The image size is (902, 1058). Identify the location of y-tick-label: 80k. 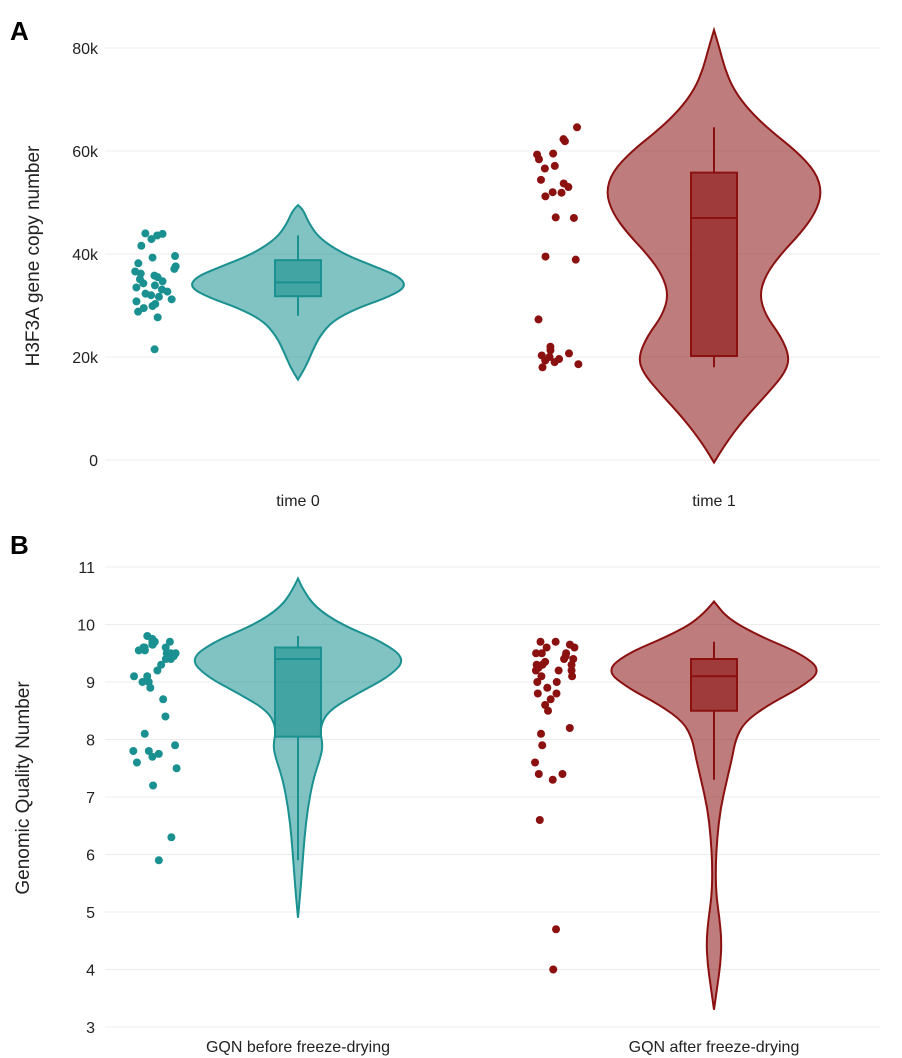
(85, 49).